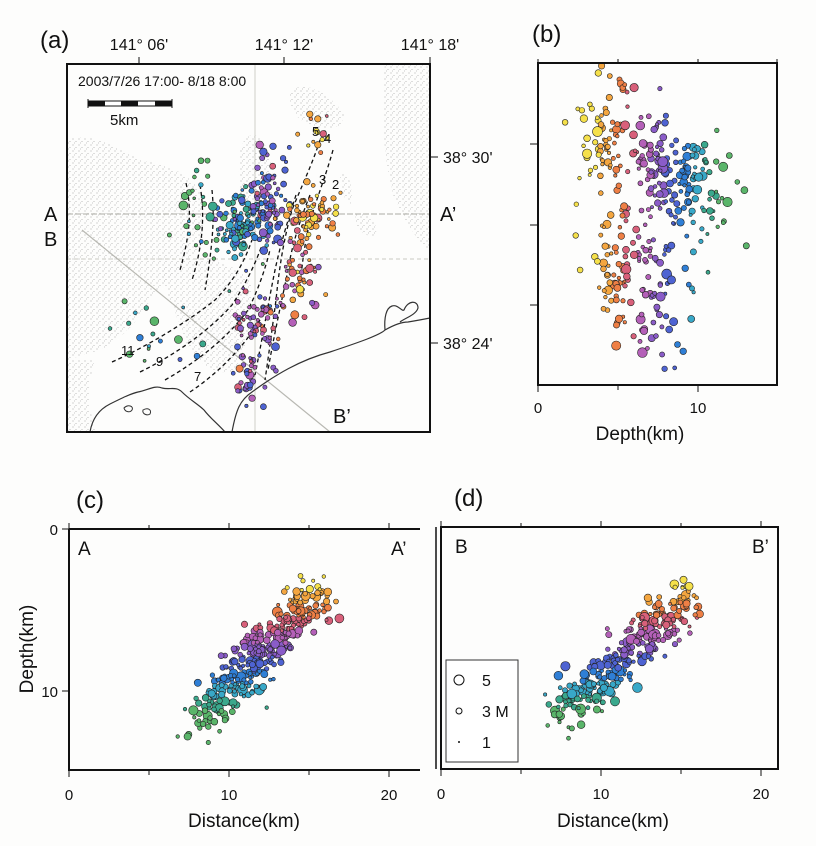  I want to click on x-tick-label: 0, so click(69, 795).